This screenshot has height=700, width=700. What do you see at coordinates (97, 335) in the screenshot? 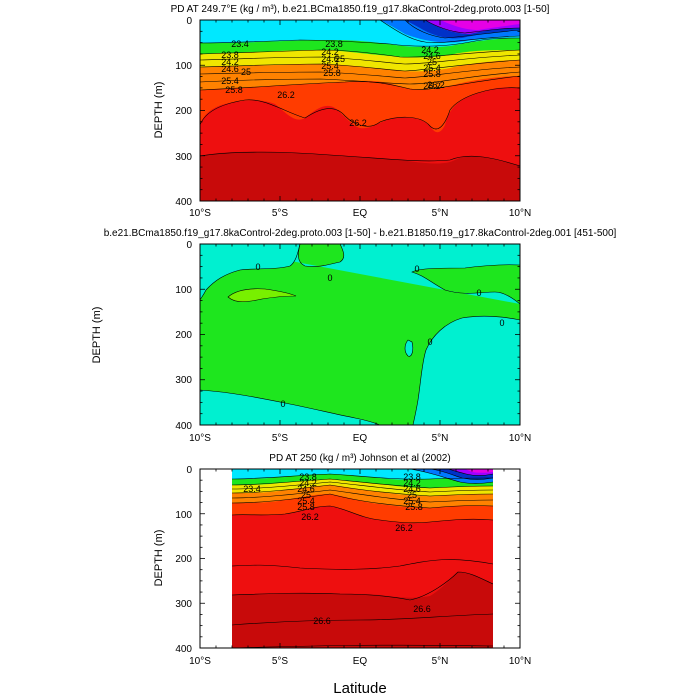
I see `panel-middle-ylabel: DEPTH (m)` at bounding box center [97, 335].